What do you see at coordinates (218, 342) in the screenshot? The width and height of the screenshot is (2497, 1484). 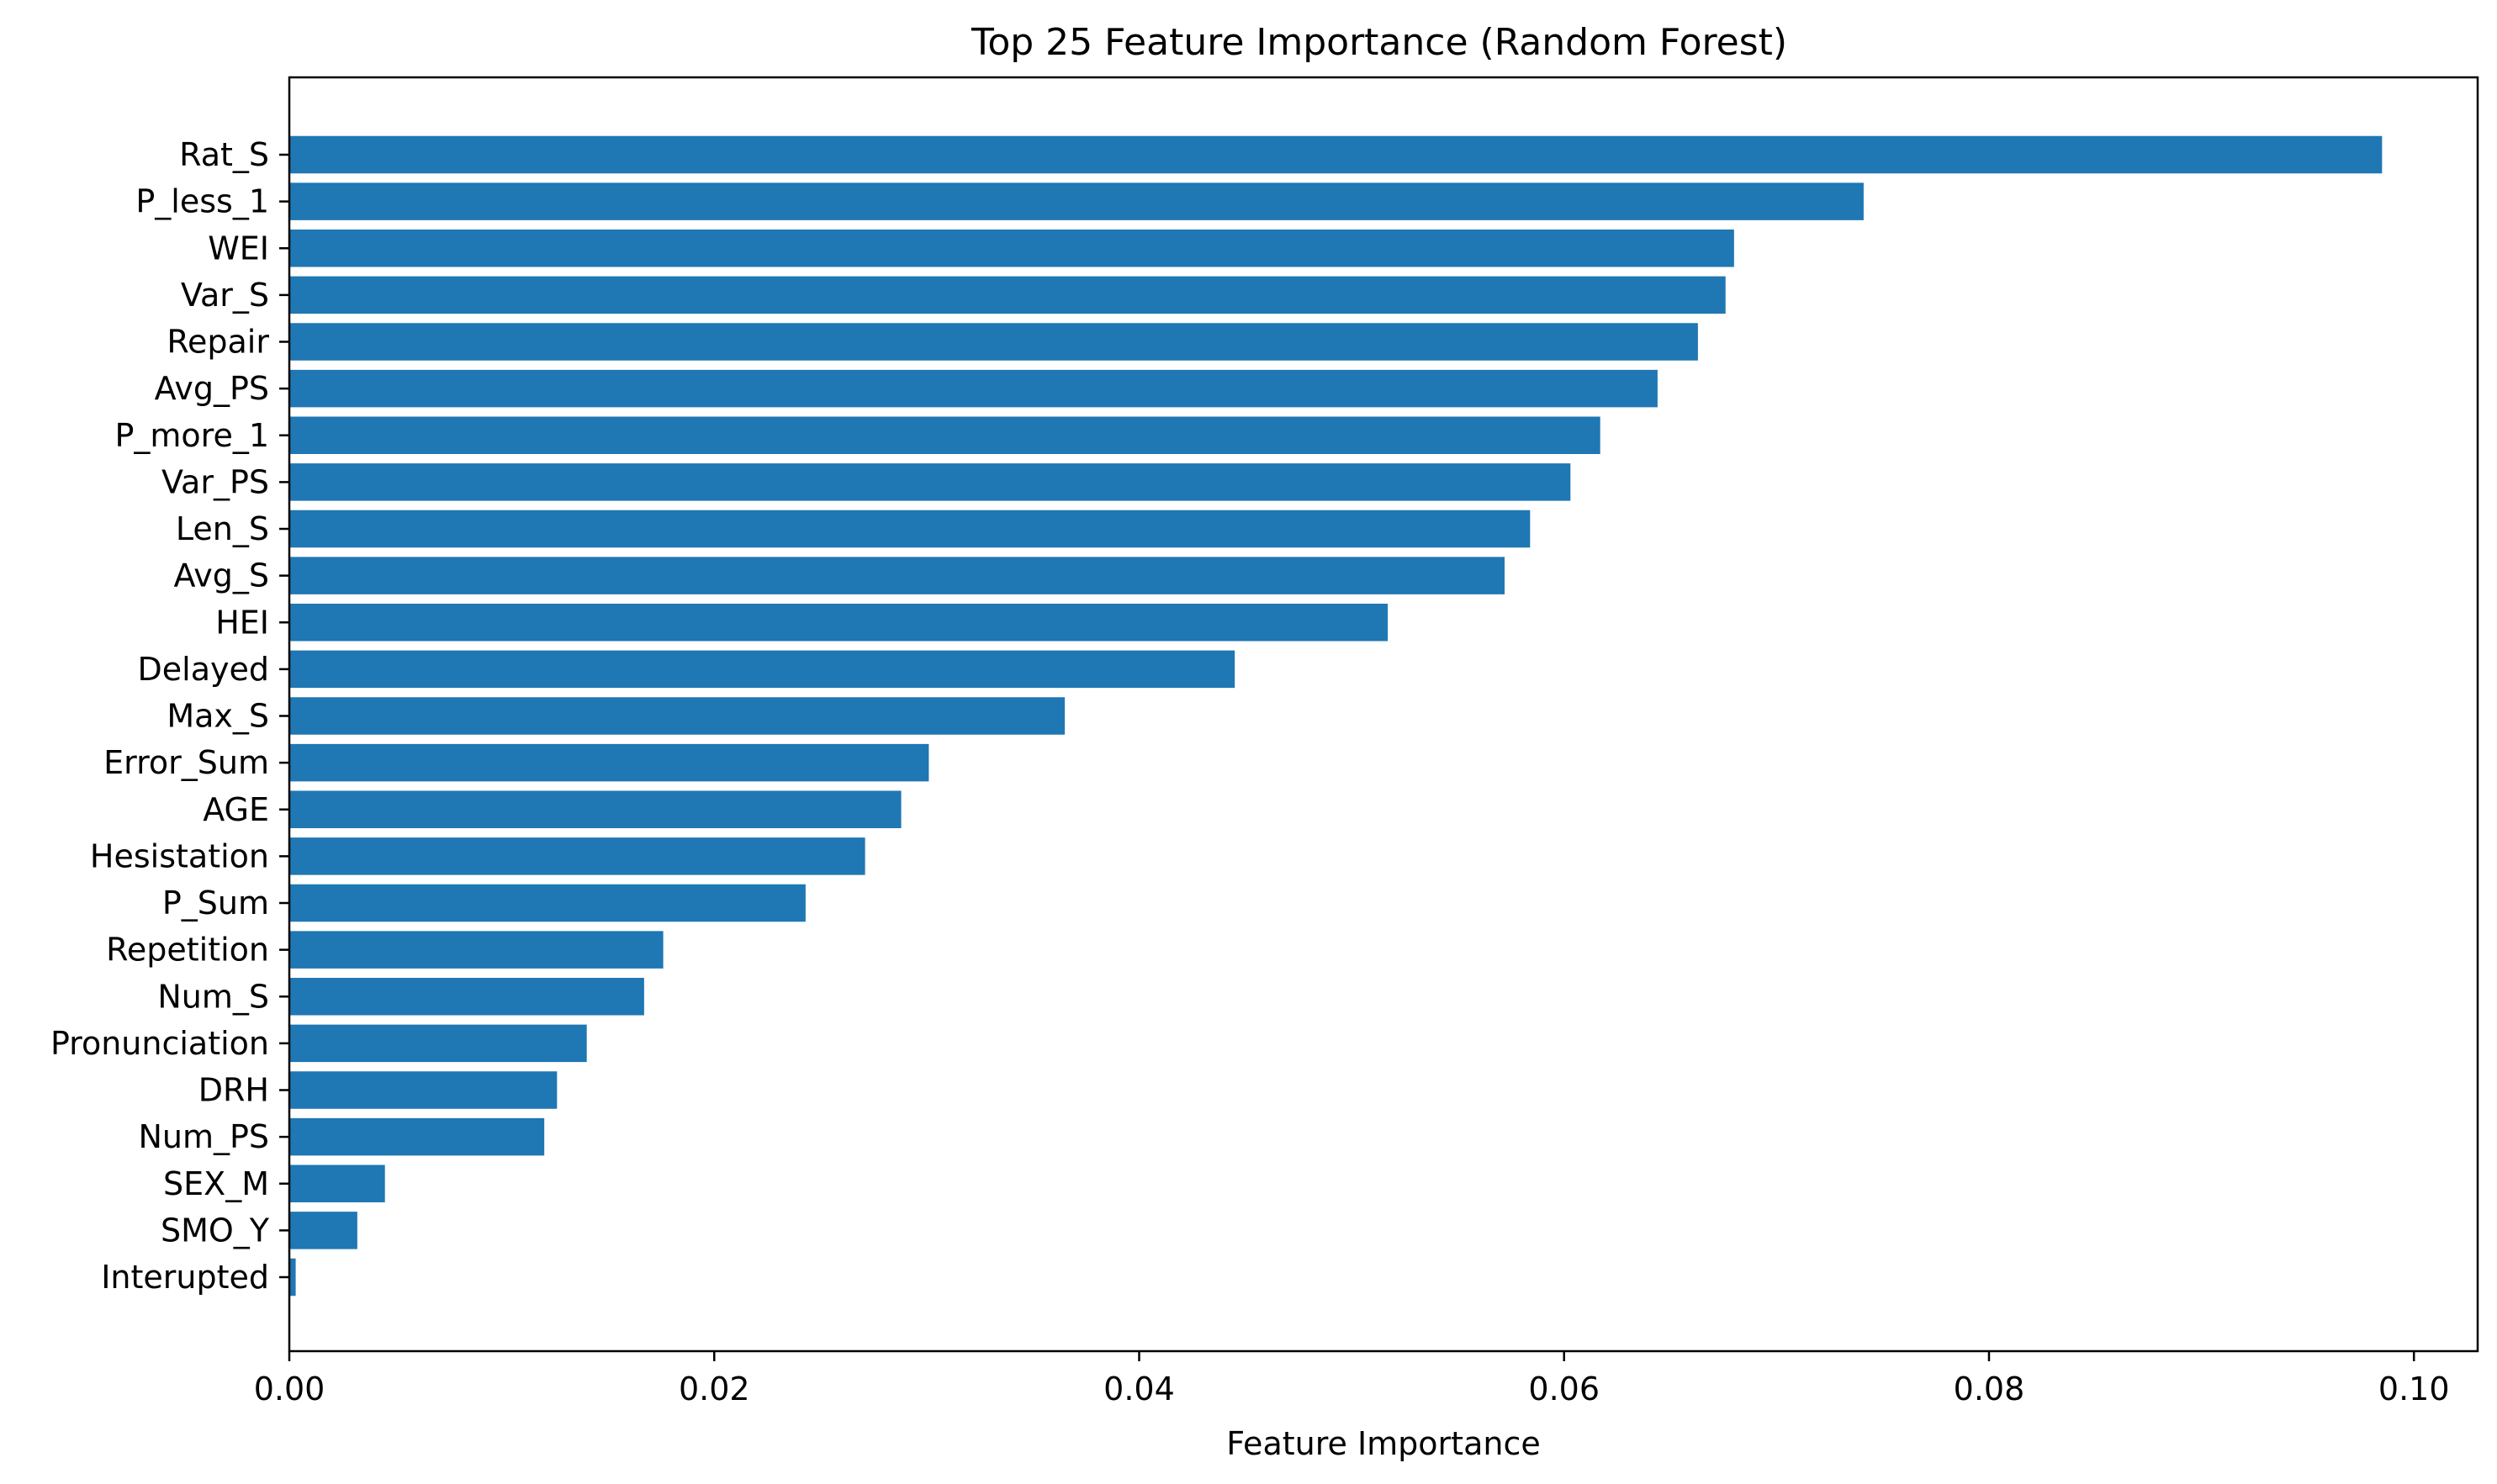 I see `y-tick-label-repair: Repair` at bounding box center [218, 342].